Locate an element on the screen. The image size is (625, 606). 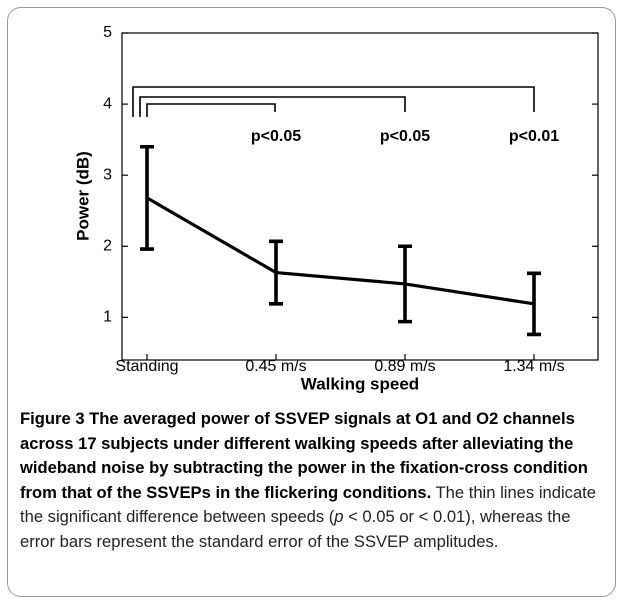
x-tick-label: 0.89 m/s is located at coordinates (404, 366).